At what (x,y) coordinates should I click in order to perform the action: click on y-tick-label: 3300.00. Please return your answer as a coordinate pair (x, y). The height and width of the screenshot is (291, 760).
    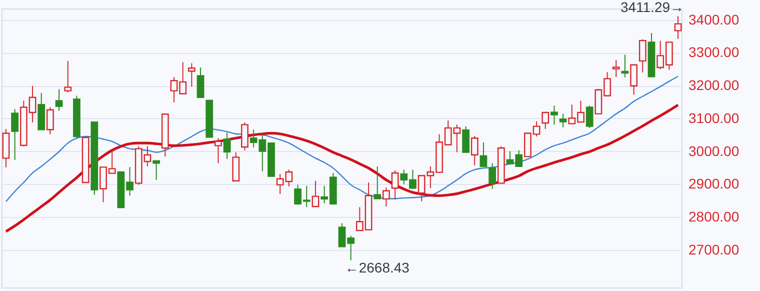
    Looking at the image, I should click on (714, 52).